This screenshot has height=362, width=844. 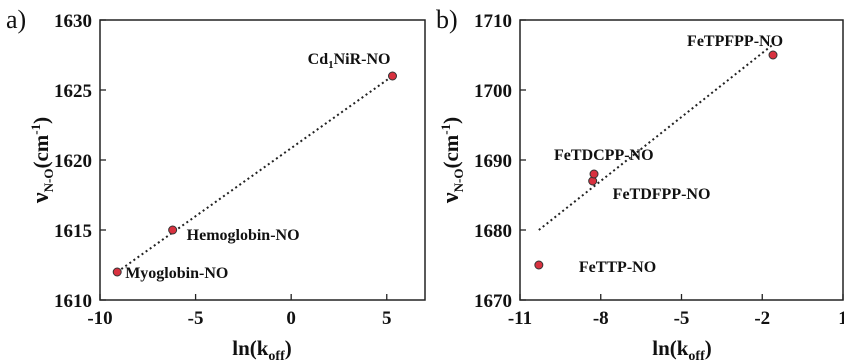 I want to click on point-label: FeTDFPP-NO, so click(x=662, y=194).